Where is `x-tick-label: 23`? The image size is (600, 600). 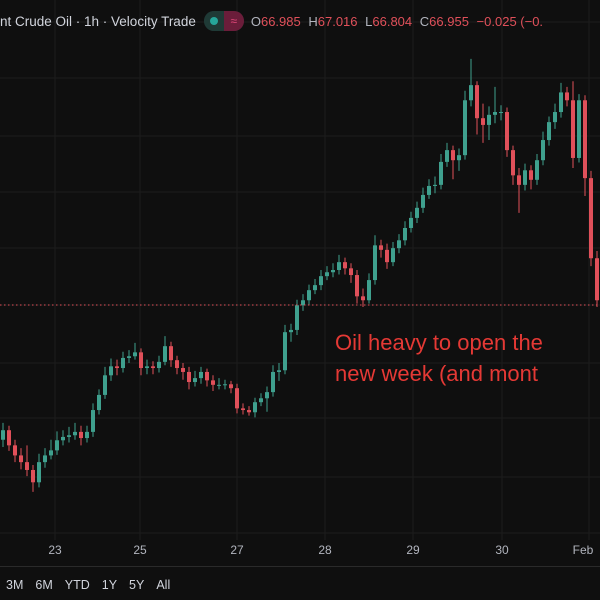 x-tick-label: 23 is located at coordinates (55, 550).